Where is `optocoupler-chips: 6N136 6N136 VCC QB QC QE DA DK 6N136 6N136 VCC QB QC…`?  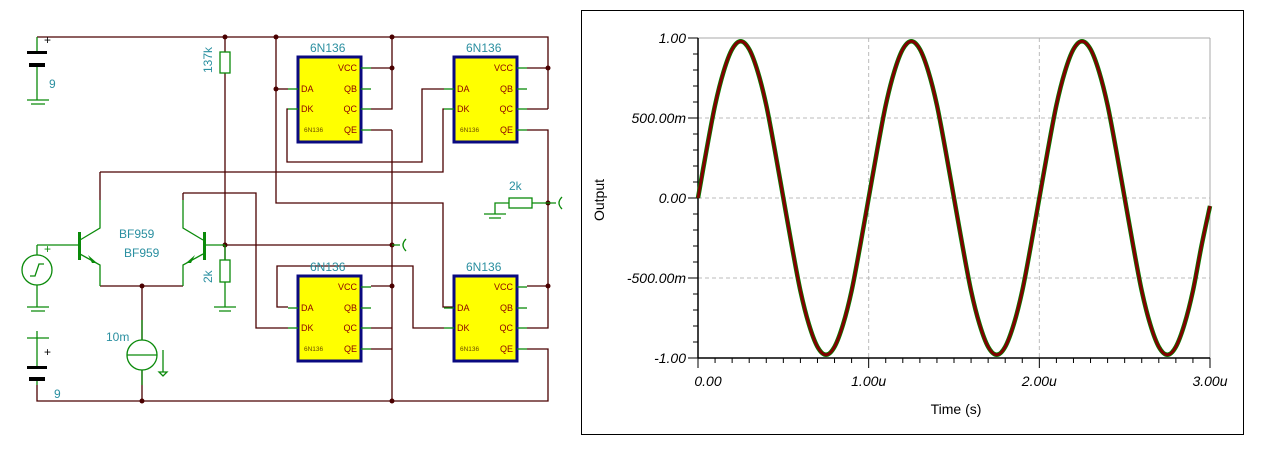
optocoupler-chips: 6N136 6N136 VCC QB QC QE DA DK 6N136 6N136 VCC QB QC… is located at coordinates (407, 202).